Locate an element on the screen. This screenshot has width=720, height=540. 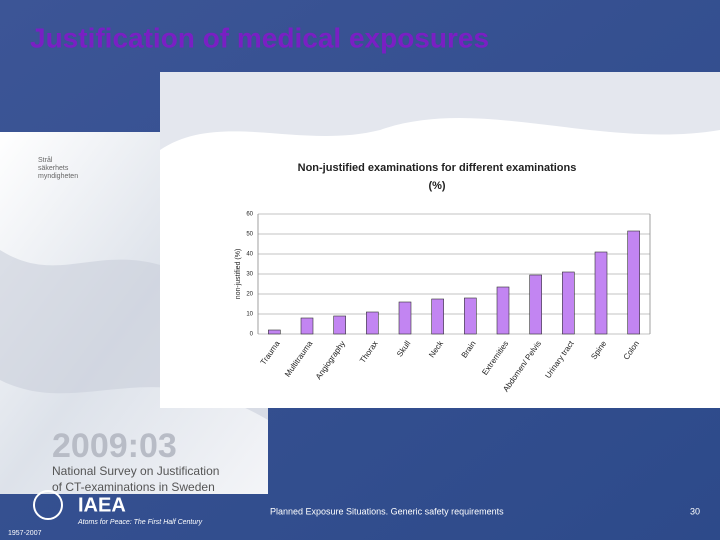
y-tick-label: 60 is located at coordinates (249, 215).